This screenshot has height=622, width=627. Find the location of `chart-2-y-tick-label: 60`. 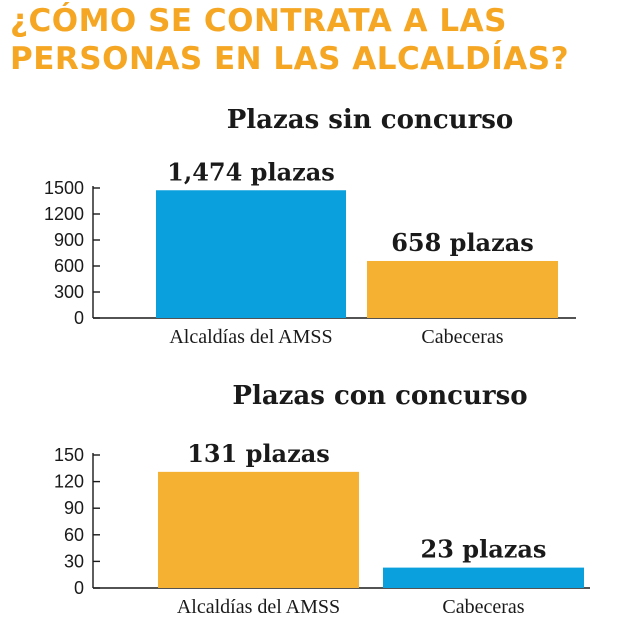

chart-2-y-tick-label: 60 is located at coordinates (74, 535).